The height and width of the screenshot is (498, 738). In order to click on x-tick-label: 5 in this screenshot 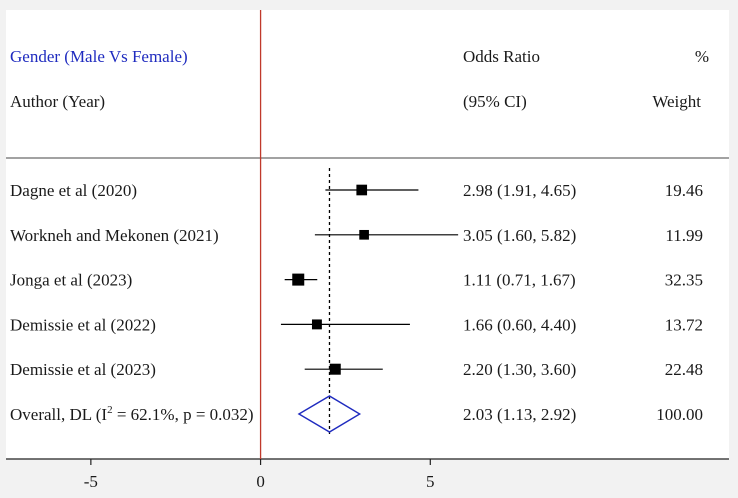, I will do `click(430, 481)`.